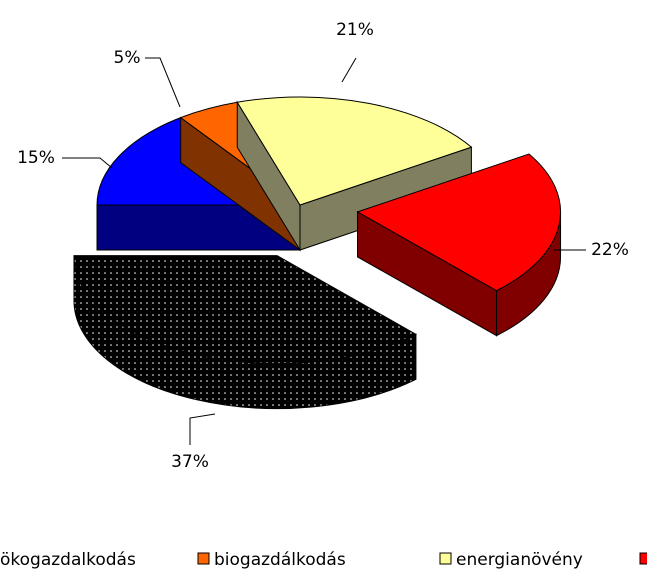 Image resolution: width=647 pixels, height=572 pixels. What do you see at coordinates (280, 560) in the screenshot?
I see `legend-label: biogazdálkodás` at bounding box center [280, 560].